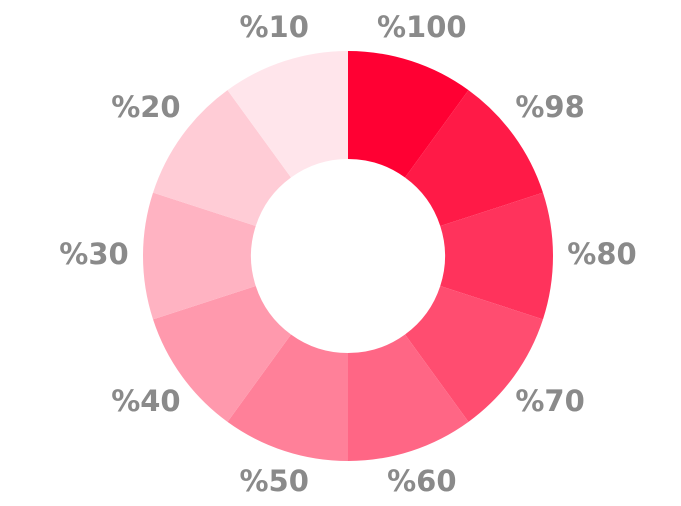 This screenshot has height=506, width=681. I want to click on segment-label: %50, so click(273, 481).